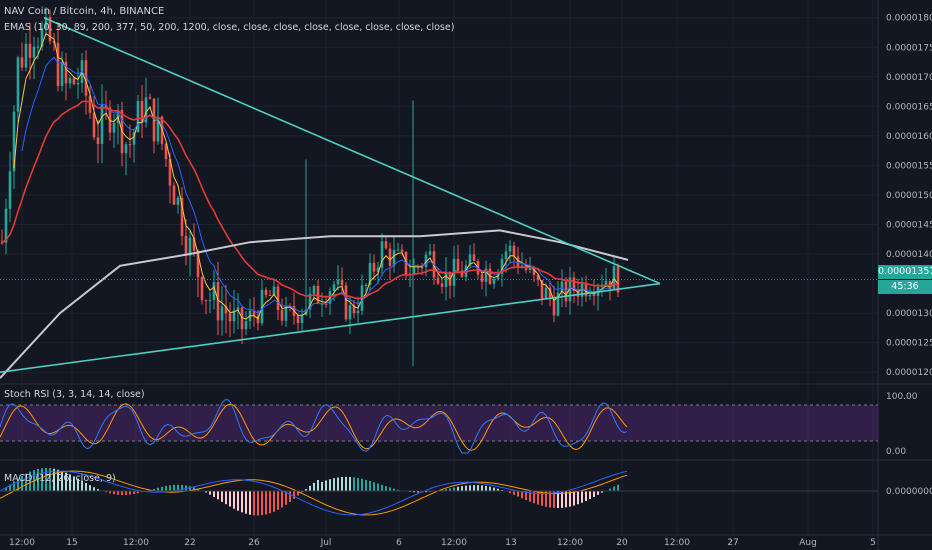  Describe the element at coordinates (314, 426) in the screenshot. I see `stoch-k-line` at that location.